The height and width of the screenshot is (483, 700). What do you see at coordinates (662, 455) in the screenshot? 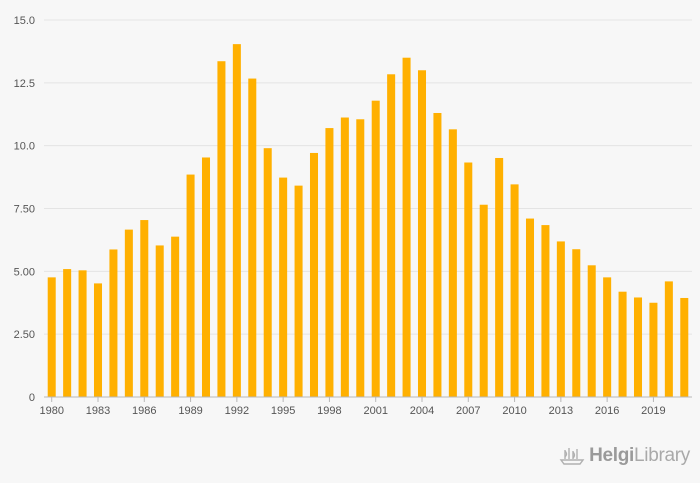
I see `logo-word-library: Library` at bounding box center [662, 455].